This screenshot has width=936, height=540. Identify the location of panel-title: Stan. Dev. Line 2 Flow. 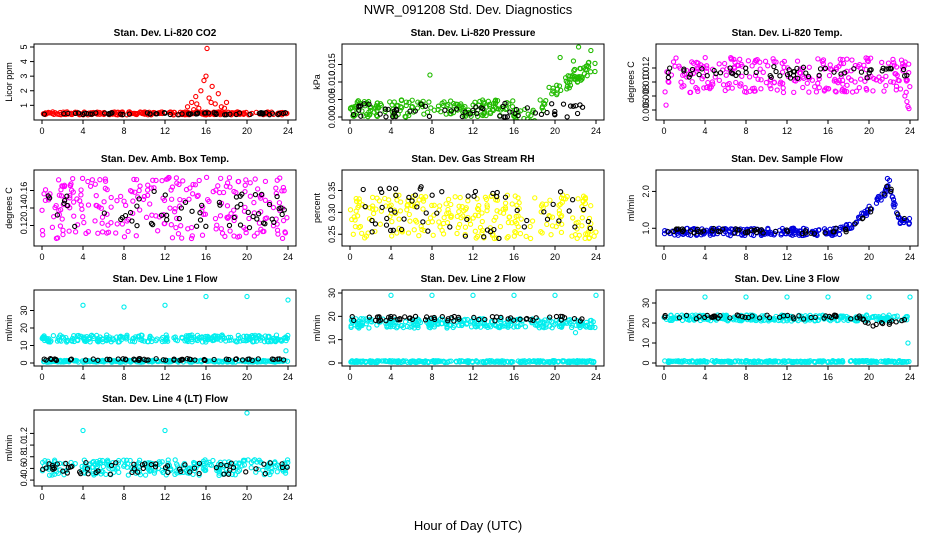
(473, 279).